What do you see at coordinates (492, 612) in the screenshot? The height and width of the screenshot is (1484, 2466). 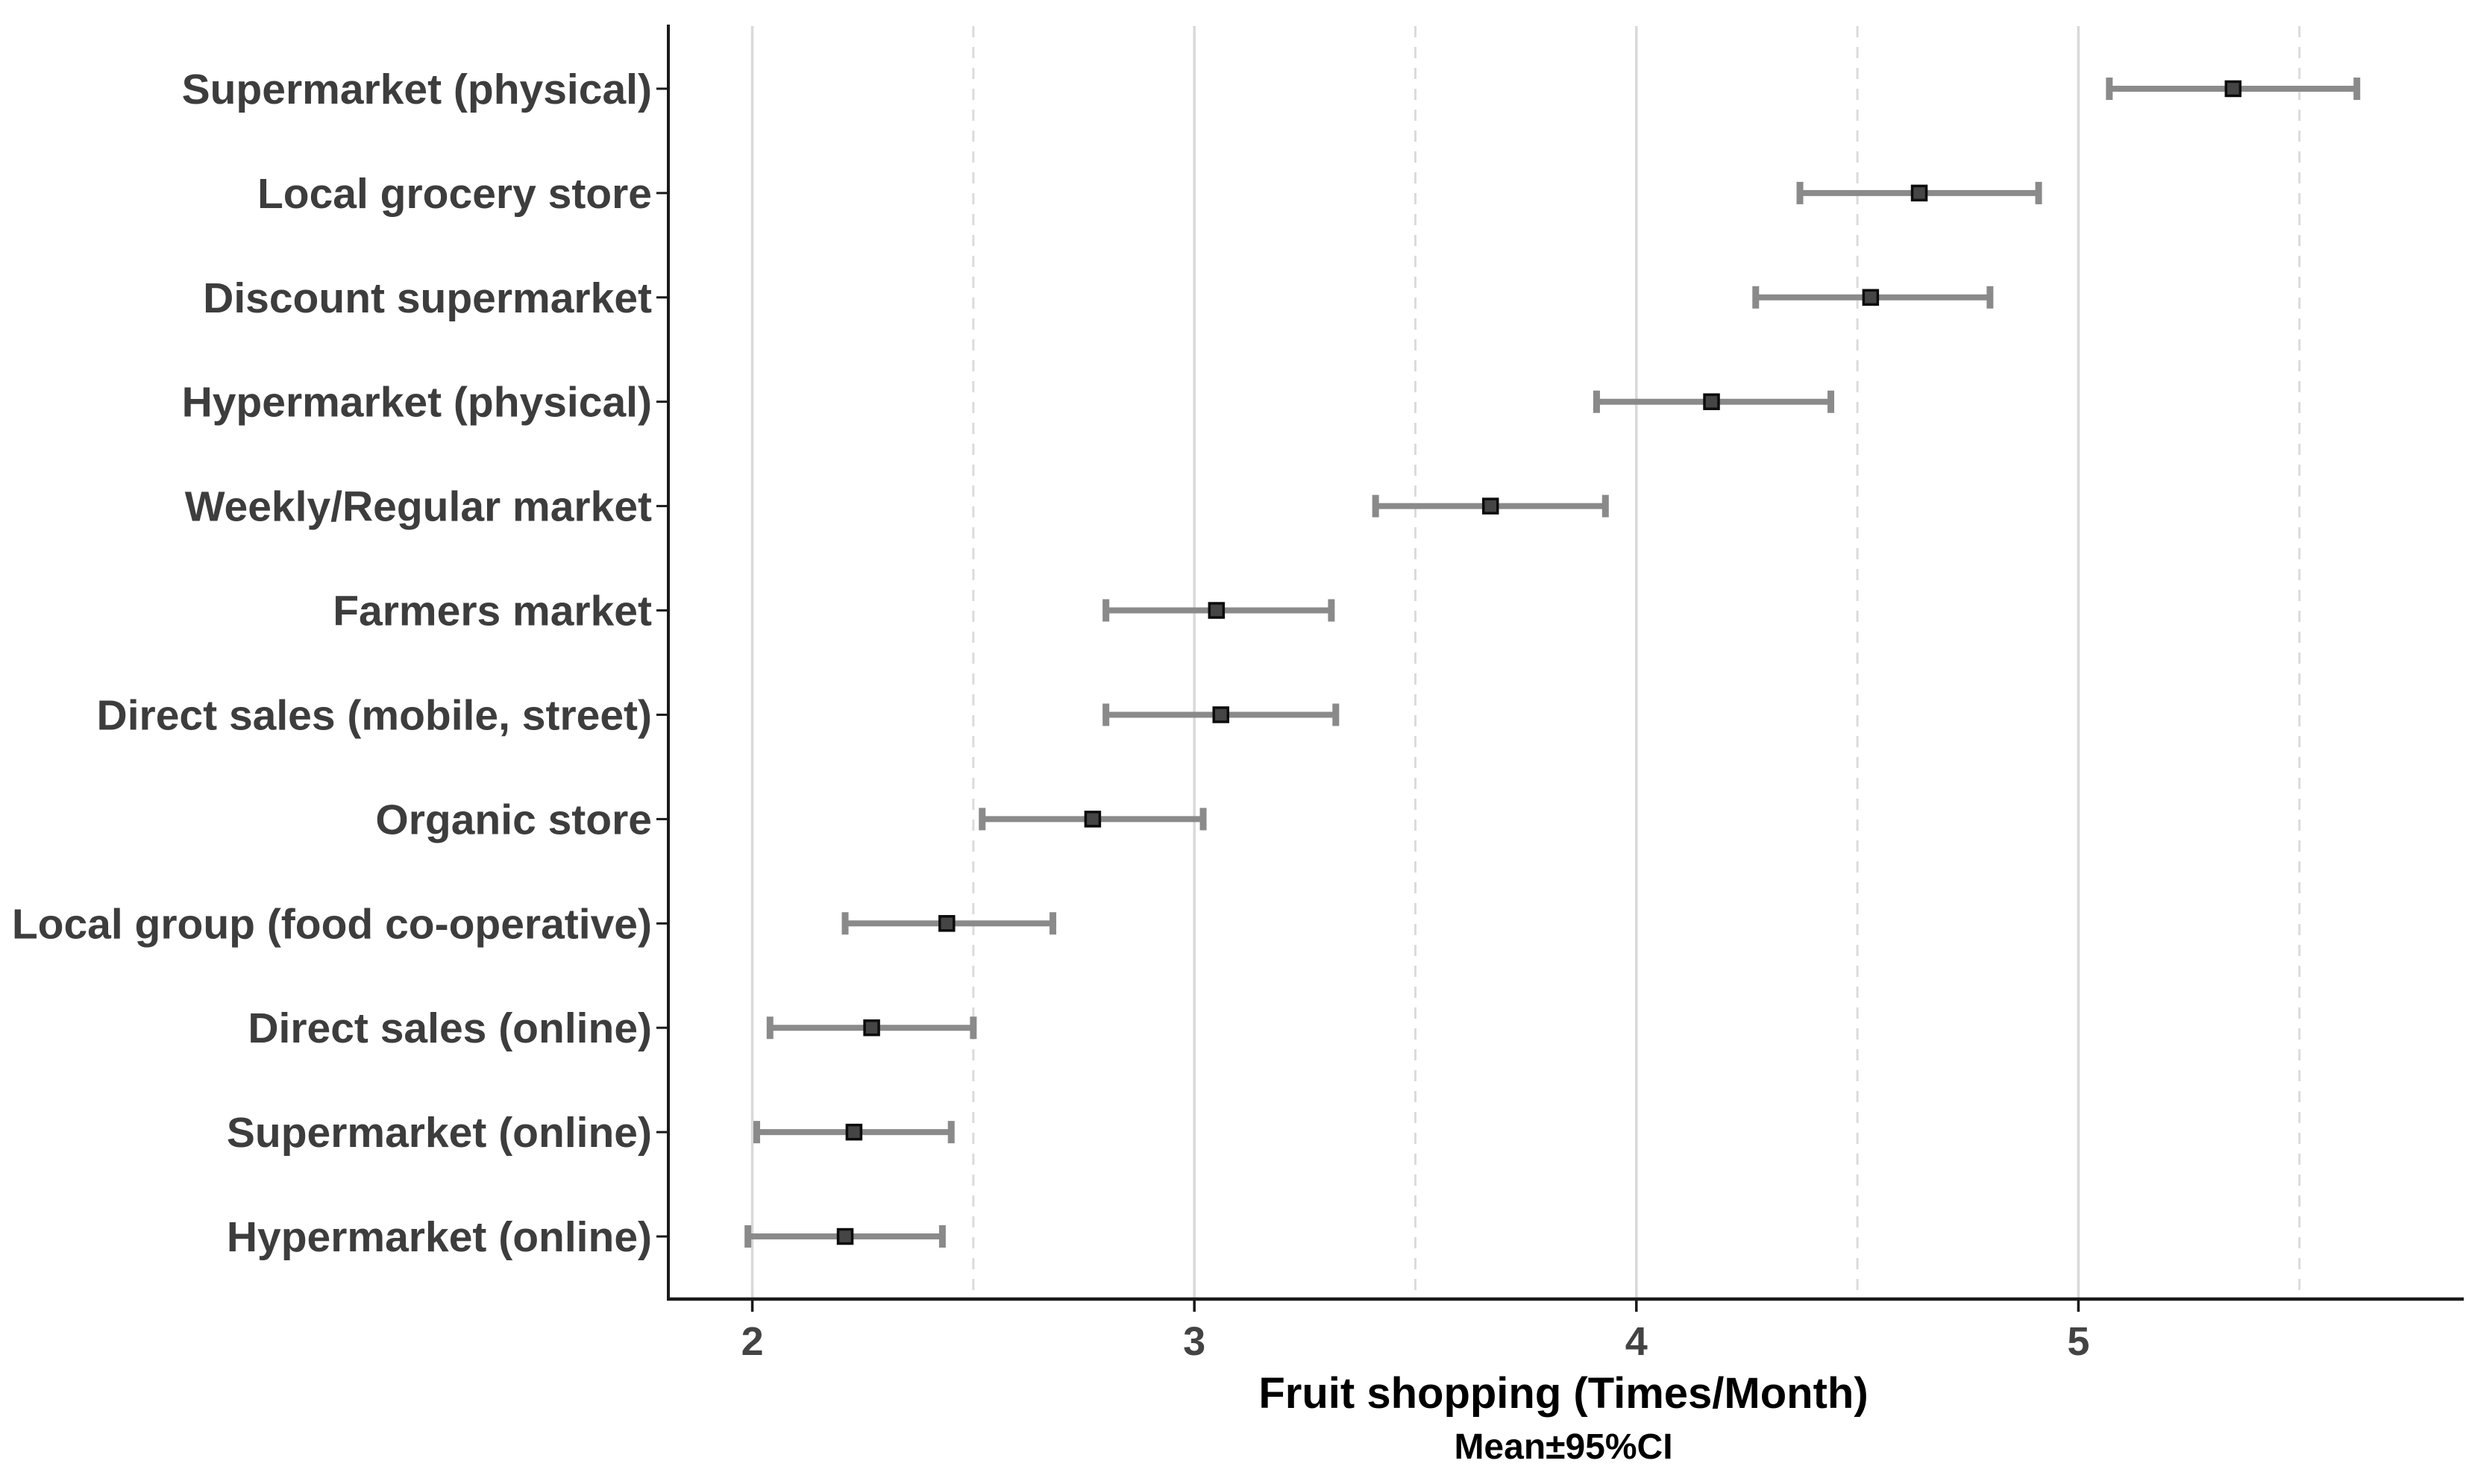 I see `y-category-label: Farmers market` at bounding box center [492, 612].